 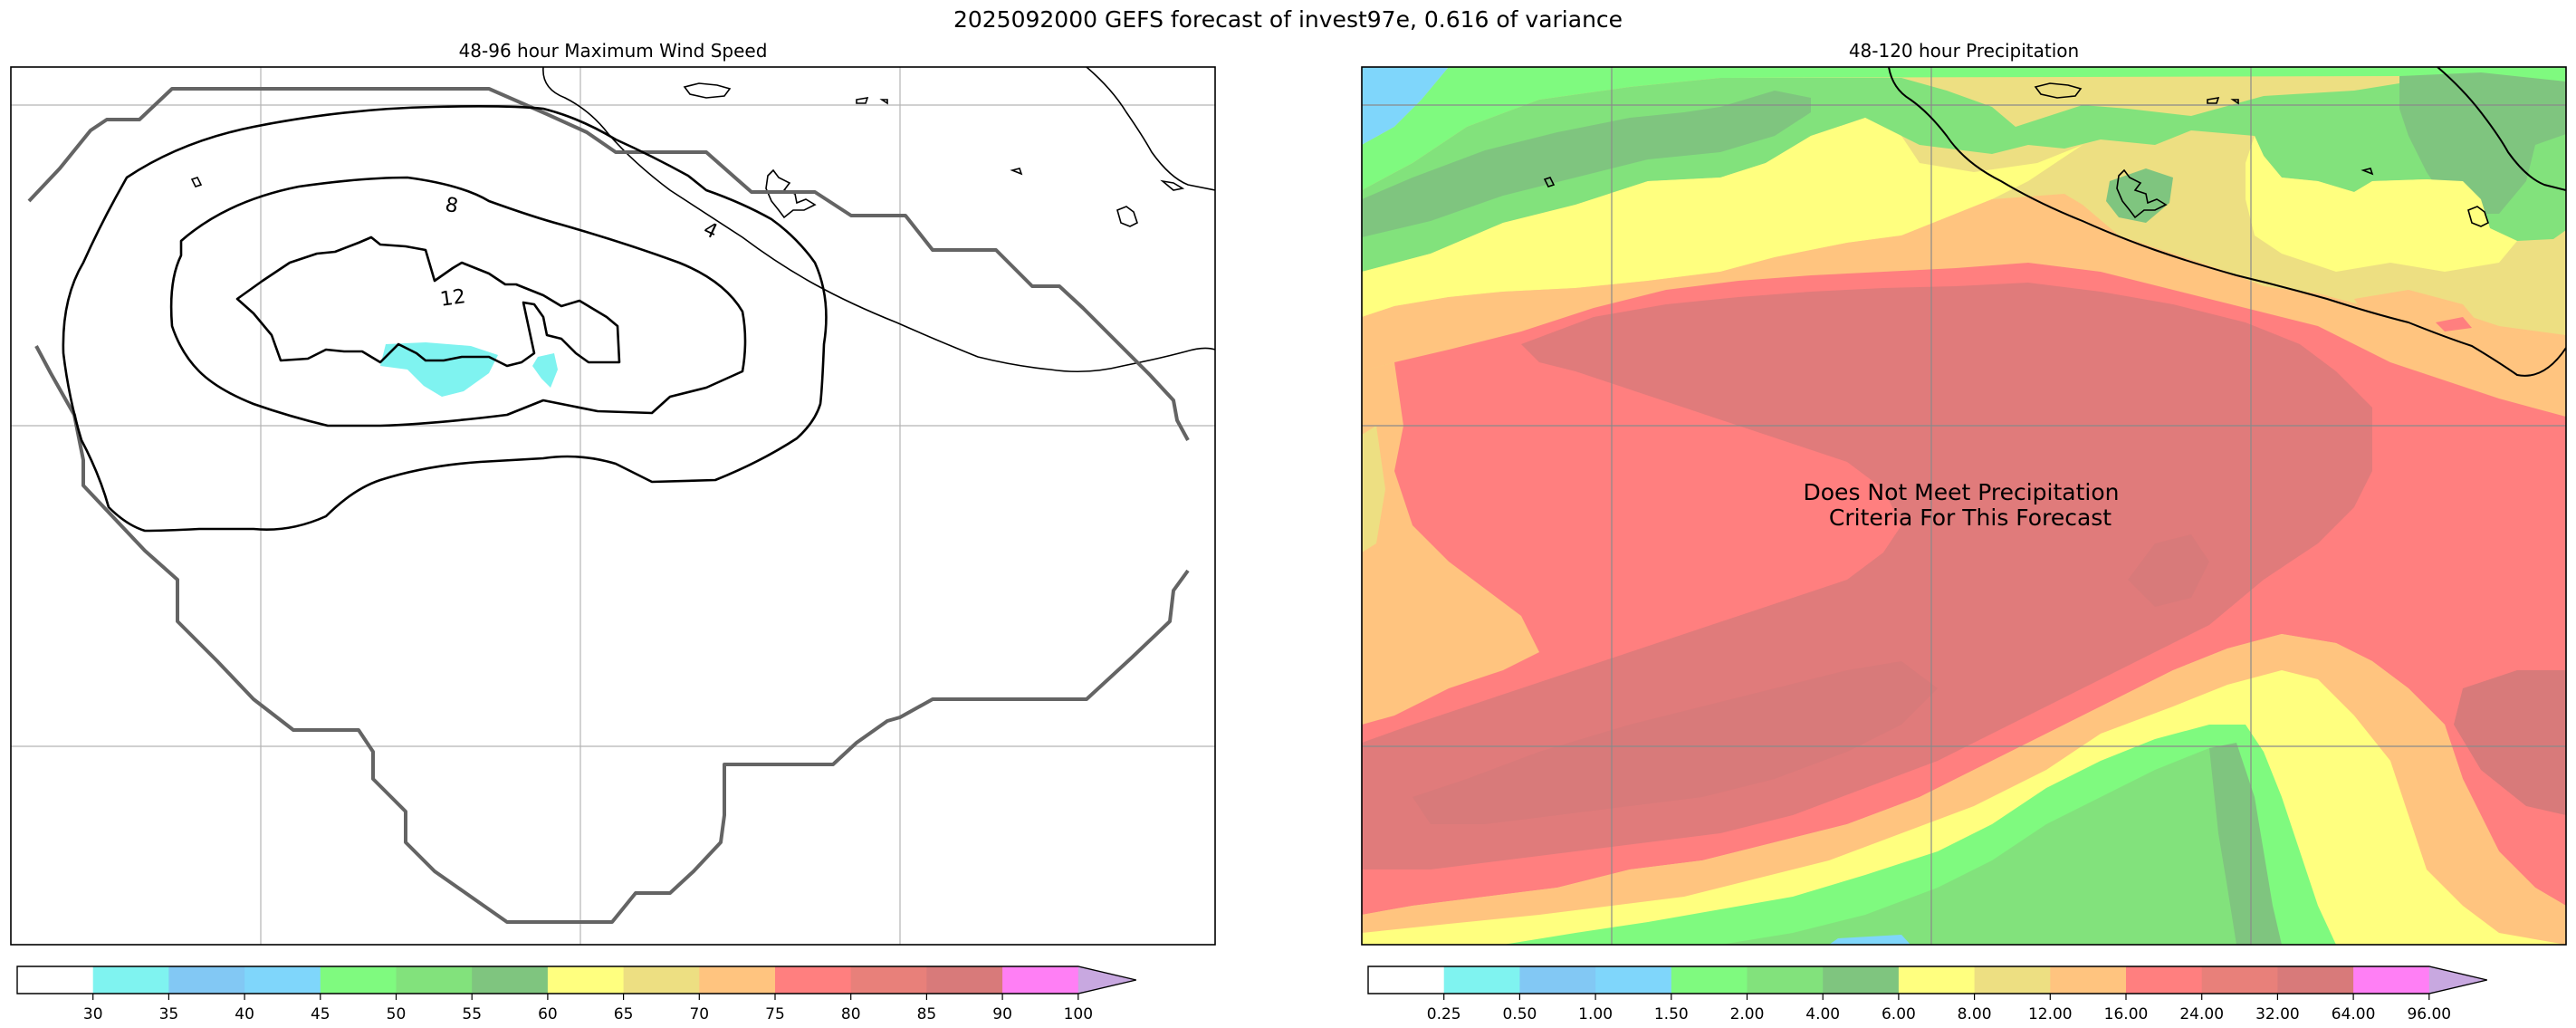 What do you see at coordinates (453, 298) in the screenshot?
I see `wind-contour-label-12: 12` at bounding box center [453, 298].